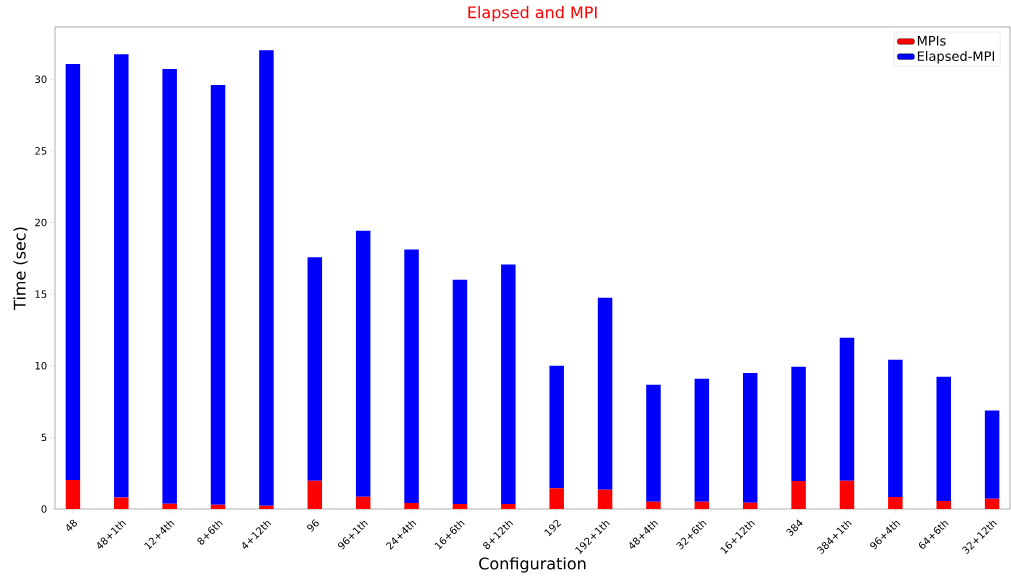  Describe the element at coordinates (41, 222) in the screenshot. I see `y-tick-label: 20` at that location.